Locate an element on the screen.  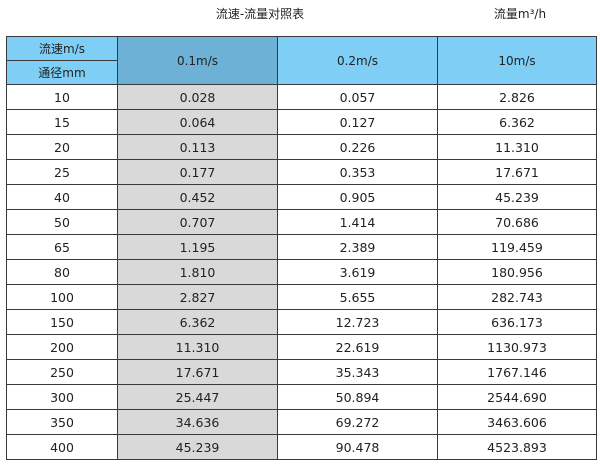
flow-cell: 0.452 is located at coordinates (197, 197).